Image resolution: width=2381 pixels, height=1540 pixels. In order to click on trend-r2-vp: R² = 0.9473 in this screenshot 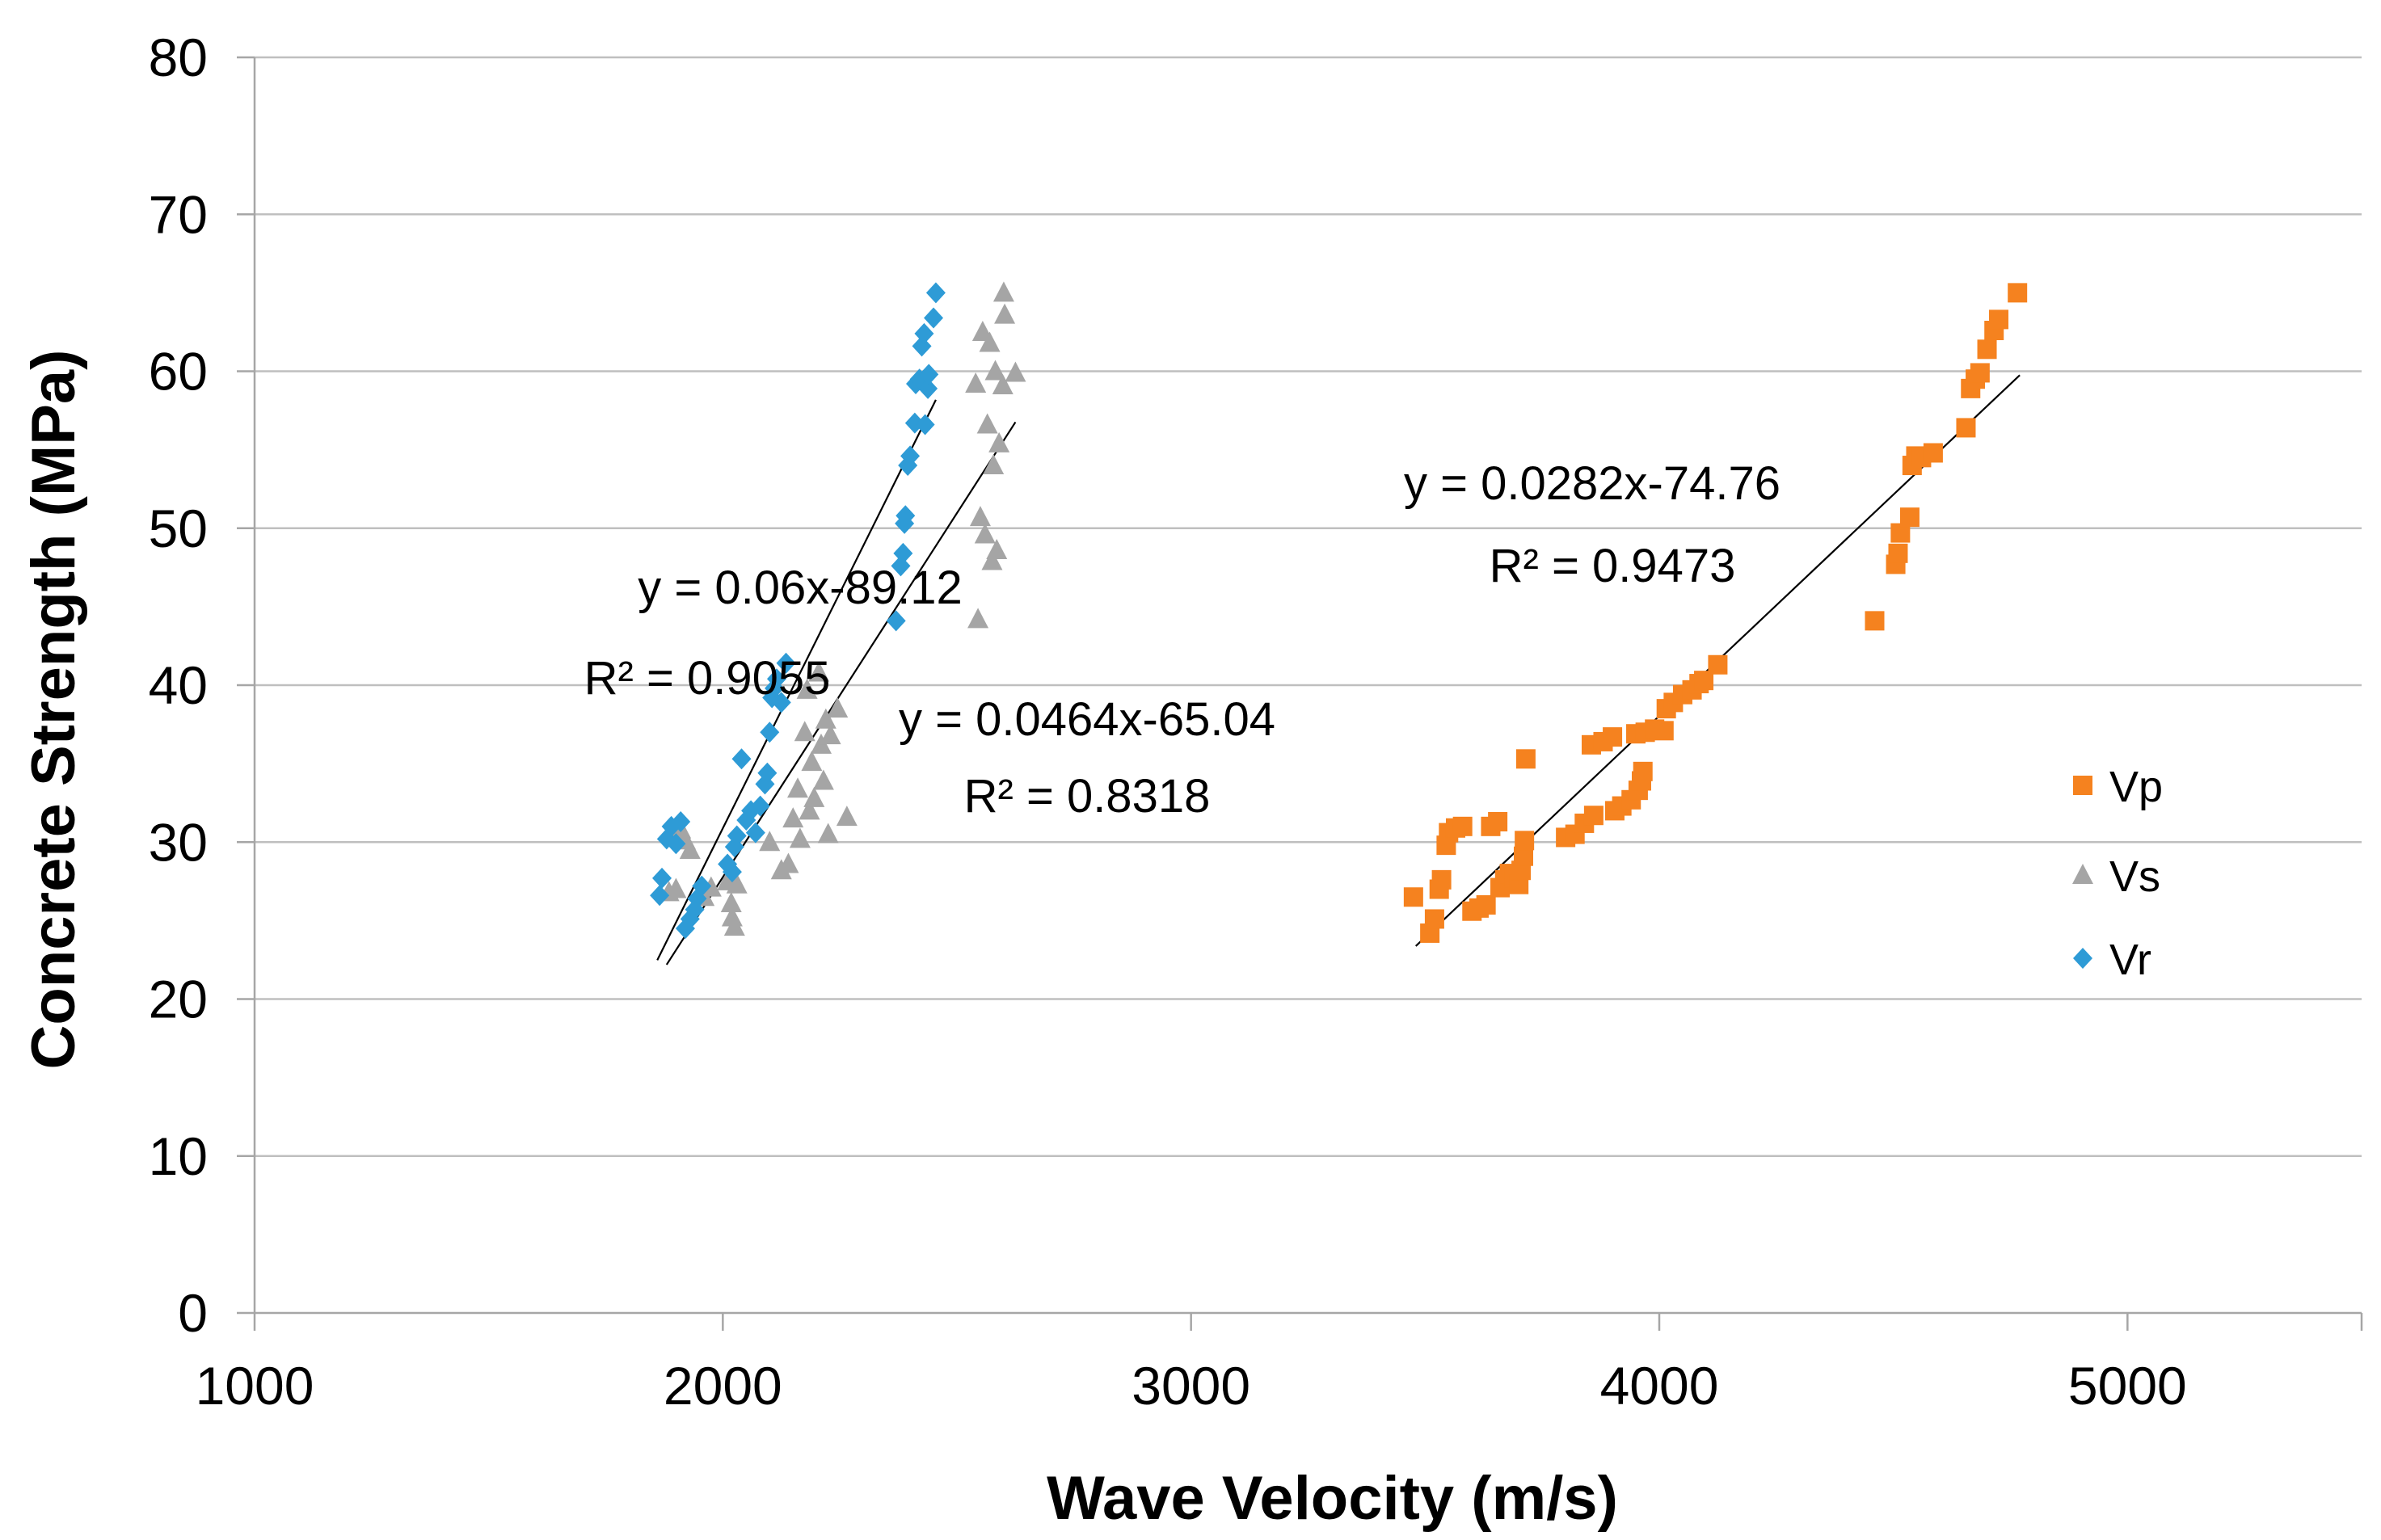, I will do `click(1613, 566)`.